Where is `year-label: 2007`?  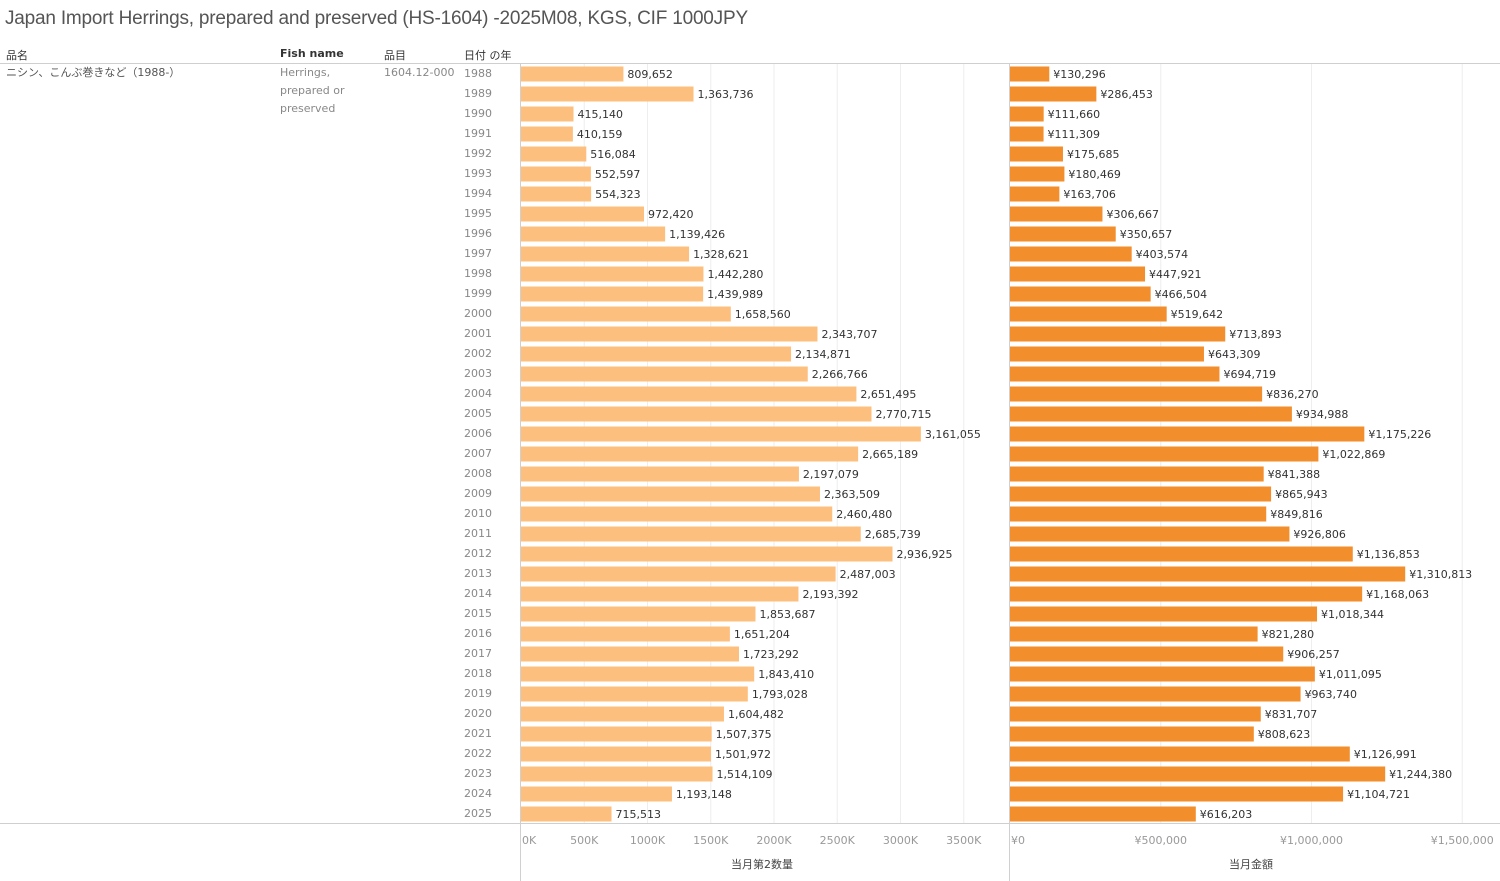 year-label: 2007 is located at coordinates (478, 453).